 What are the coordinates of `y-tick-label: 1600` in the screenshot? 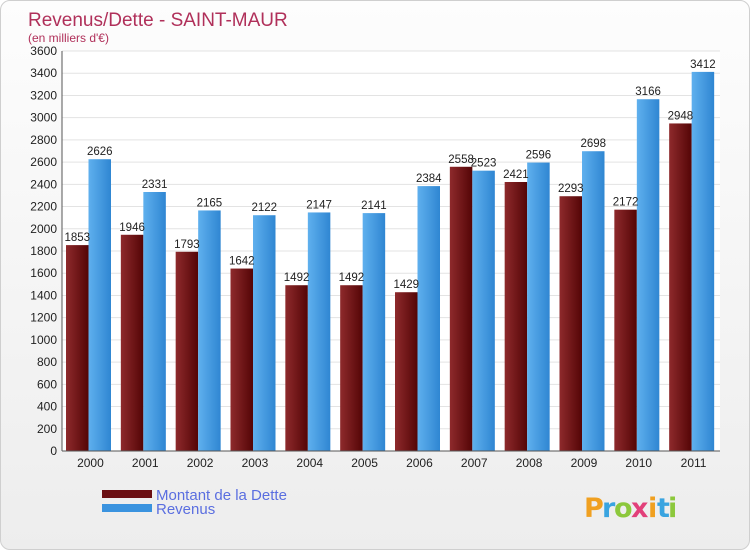 It's located at (43, 273).